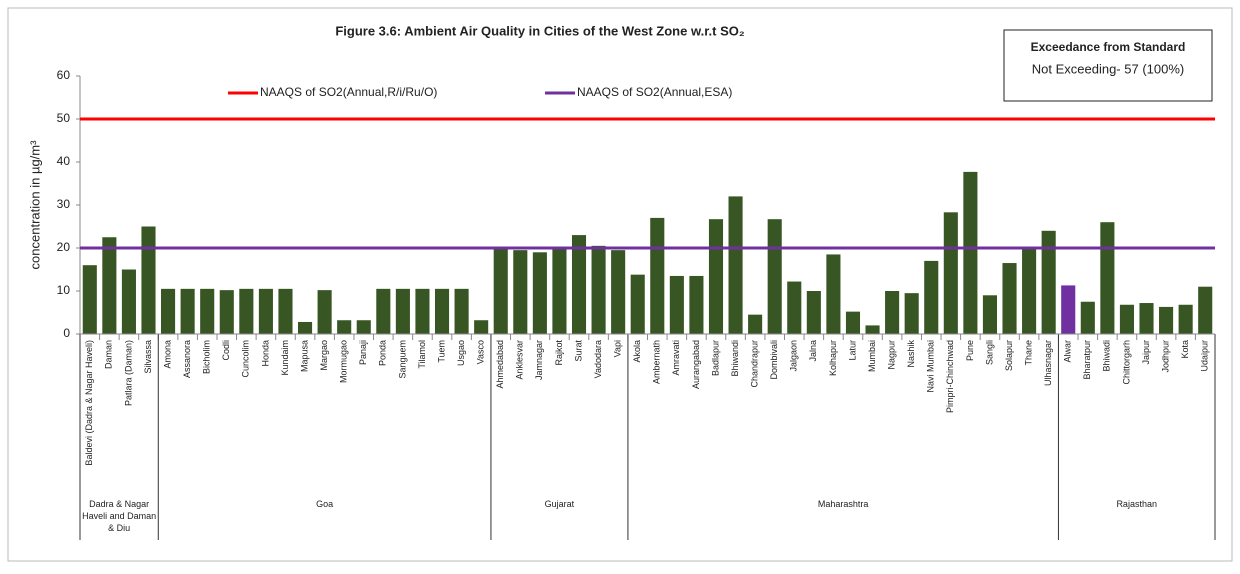  I want to click on x-tick-label: Sangli, so click(989, 352).